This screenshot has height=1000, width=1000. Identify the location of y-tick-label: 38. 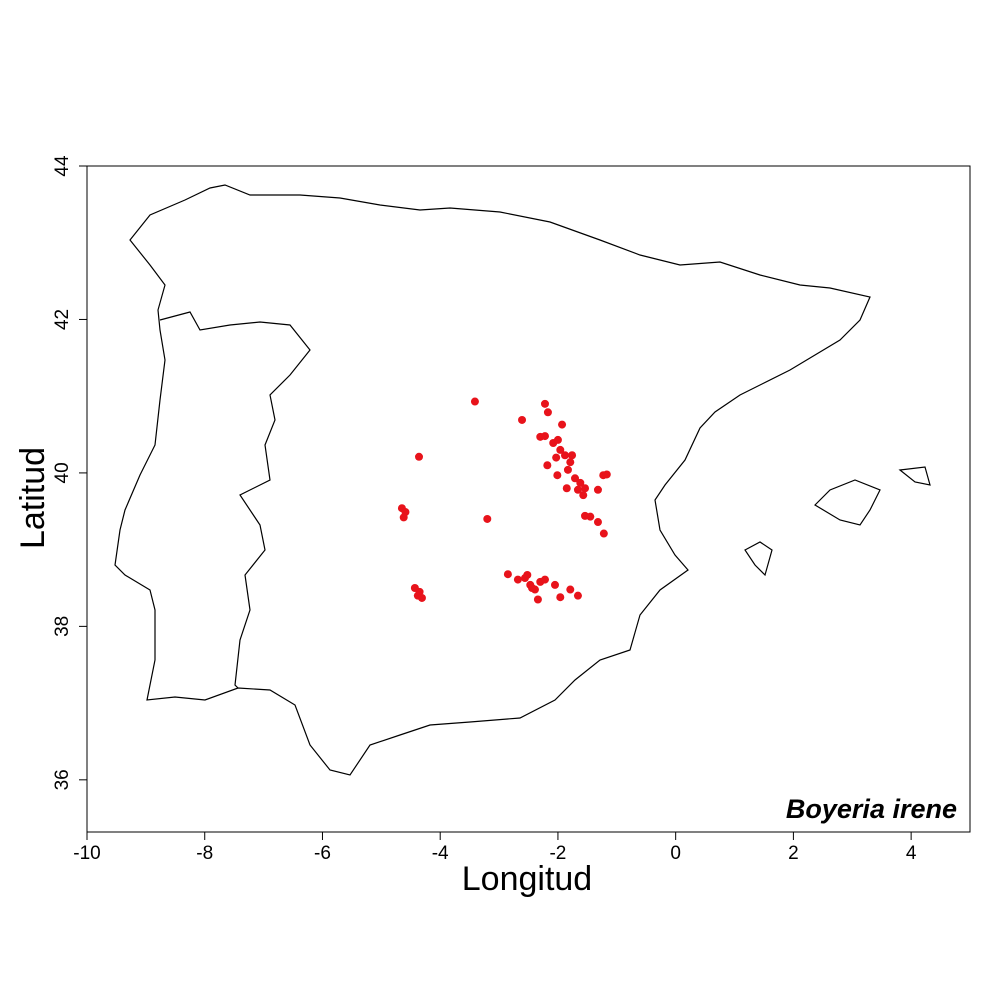
(62, 626).